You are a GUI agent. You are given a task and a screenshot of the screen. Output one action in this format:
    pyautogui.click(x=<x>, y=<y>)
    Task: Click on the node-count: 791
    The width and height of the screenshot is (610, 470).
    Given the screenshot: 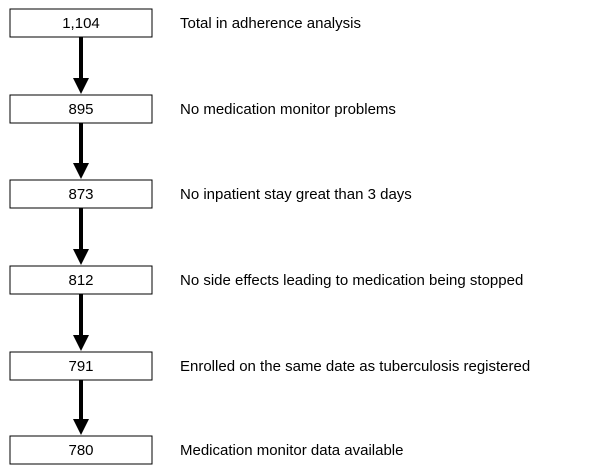 What is the action you would take?
    pyautogui.click(x=80, y=366)
    